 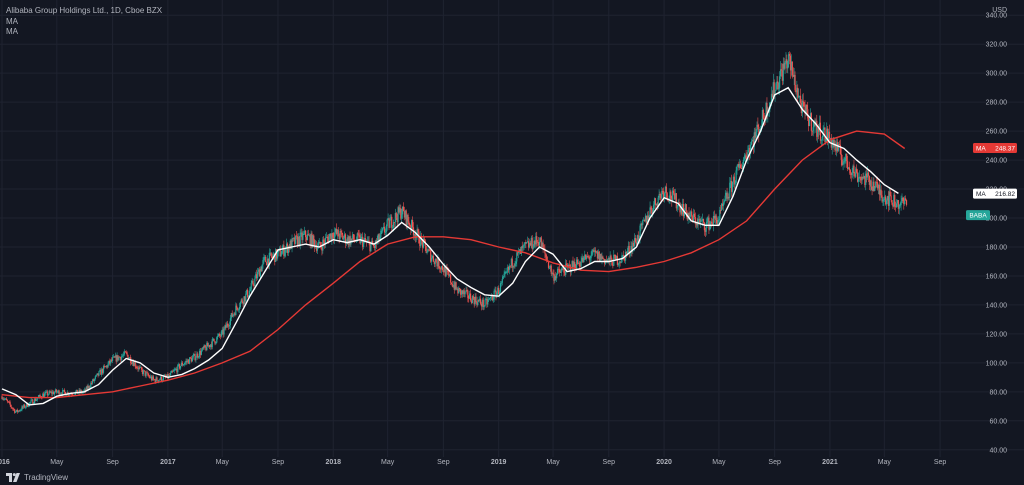 I want to click on tradingview-logo-icon, so click(x=13, y=477).